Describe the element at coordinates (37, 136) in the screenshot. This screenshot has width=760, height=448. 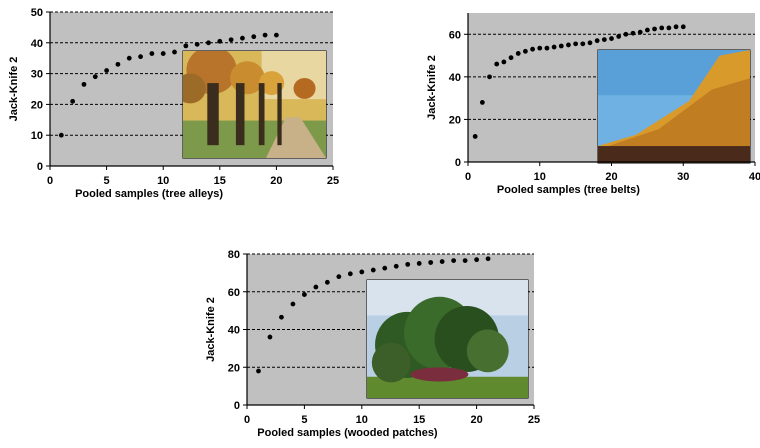
I see `alleys-y-tick-label: 10` at that location.